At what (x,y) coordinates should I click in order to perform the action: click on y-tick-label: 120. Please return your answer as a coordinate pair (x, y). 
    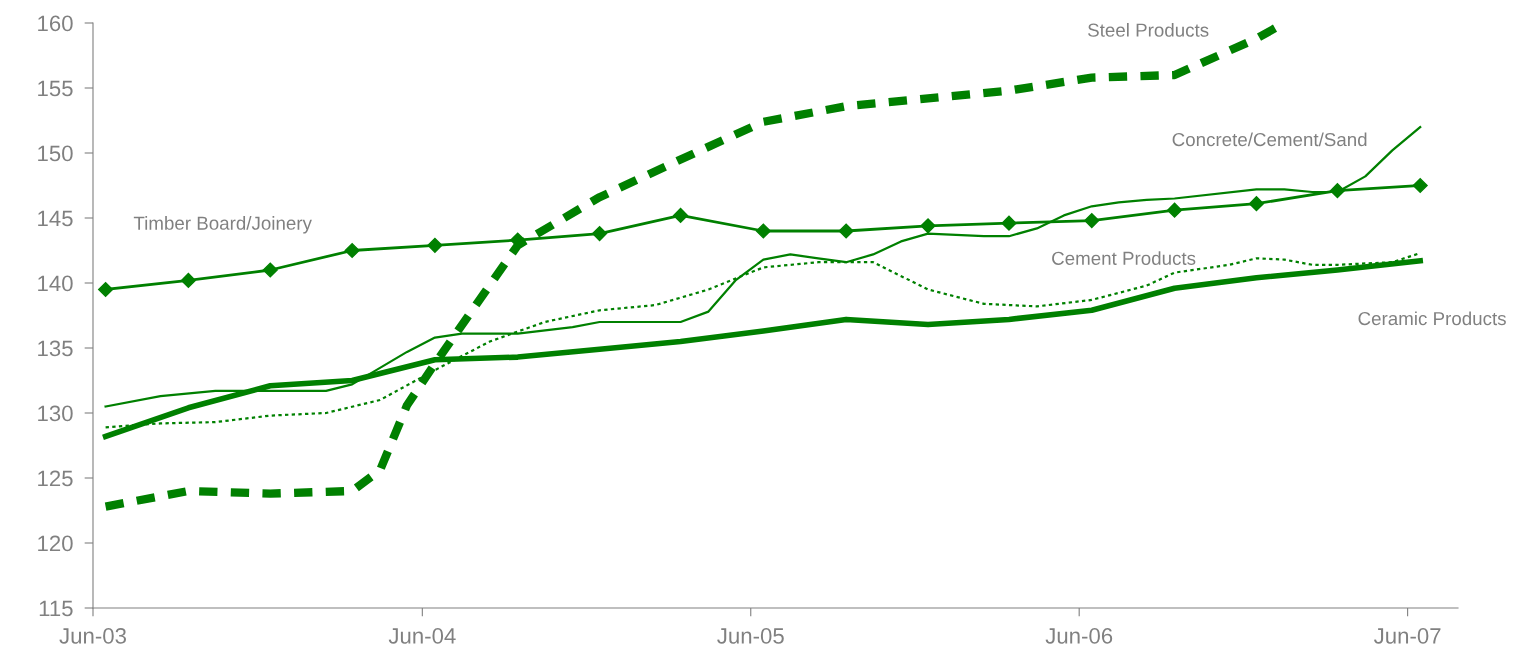
    Looking at the image, I should click on (55, 543).